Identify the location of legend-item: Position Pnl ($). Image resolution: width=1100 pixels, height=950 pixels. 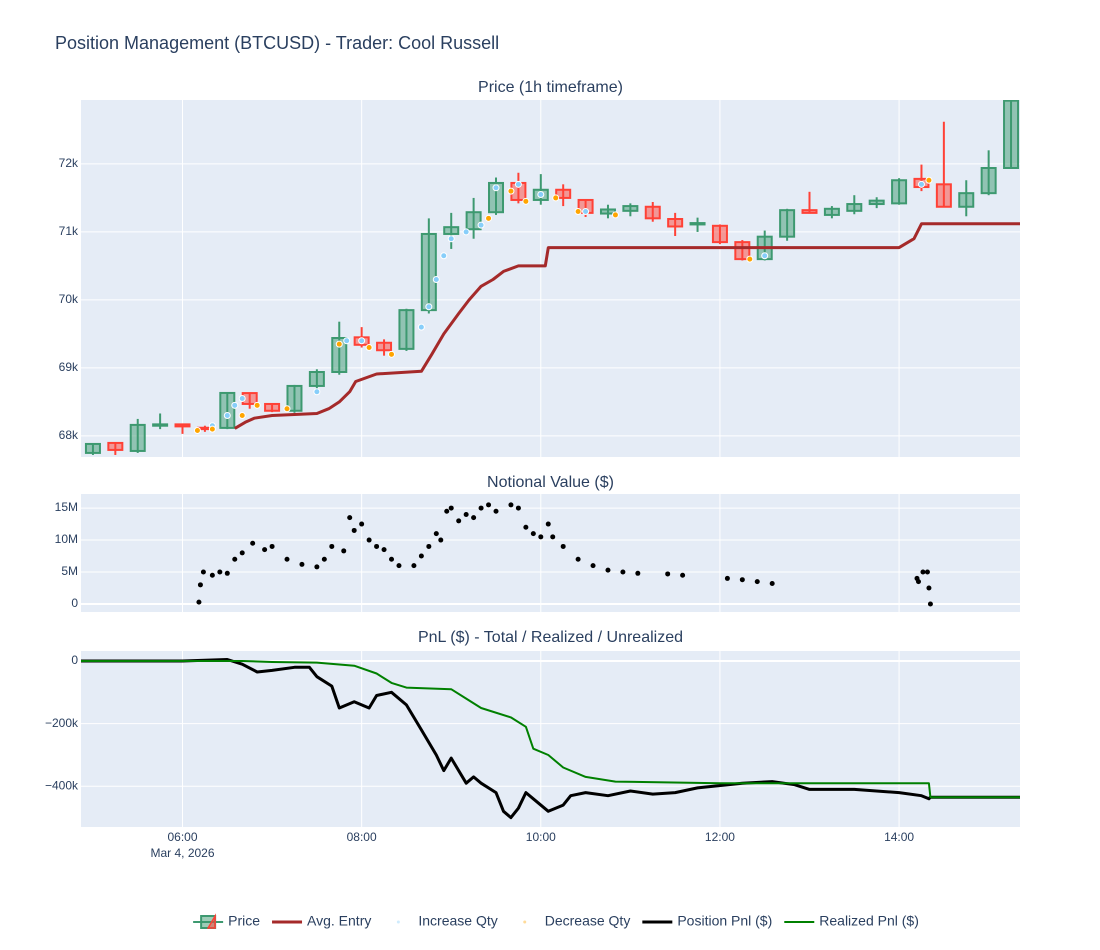
(707, 921).